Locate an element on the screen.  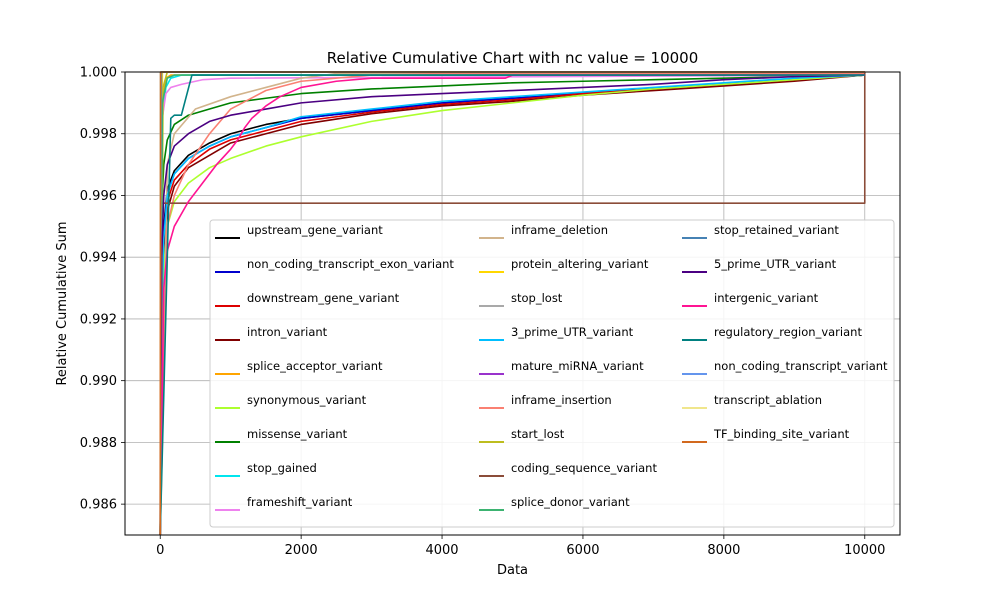
legend-label: mature_miRNA_variant is located at coordinates (577, 366).